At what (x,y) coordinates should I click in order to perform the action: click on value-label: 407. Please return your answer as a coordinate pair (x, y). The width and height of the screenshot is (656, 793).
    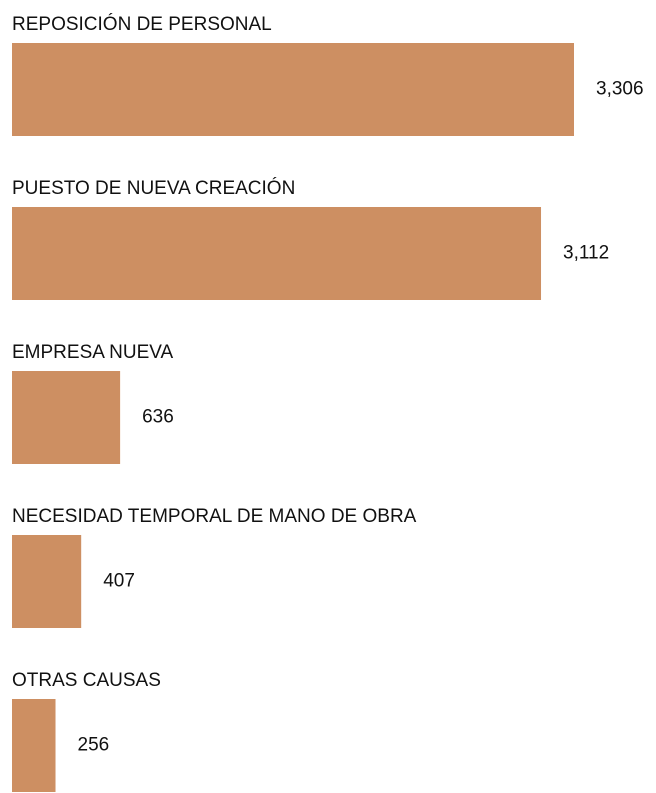
    Looking at the image, I should click on (119, 581).